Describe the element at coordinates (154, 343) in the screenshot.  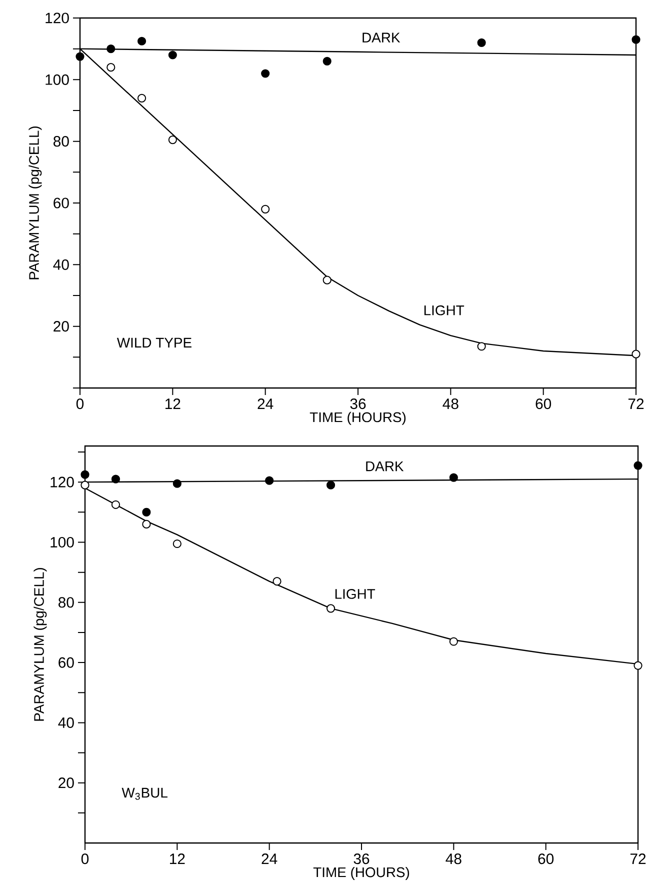
I see `text: WILD TYPE` at that location.